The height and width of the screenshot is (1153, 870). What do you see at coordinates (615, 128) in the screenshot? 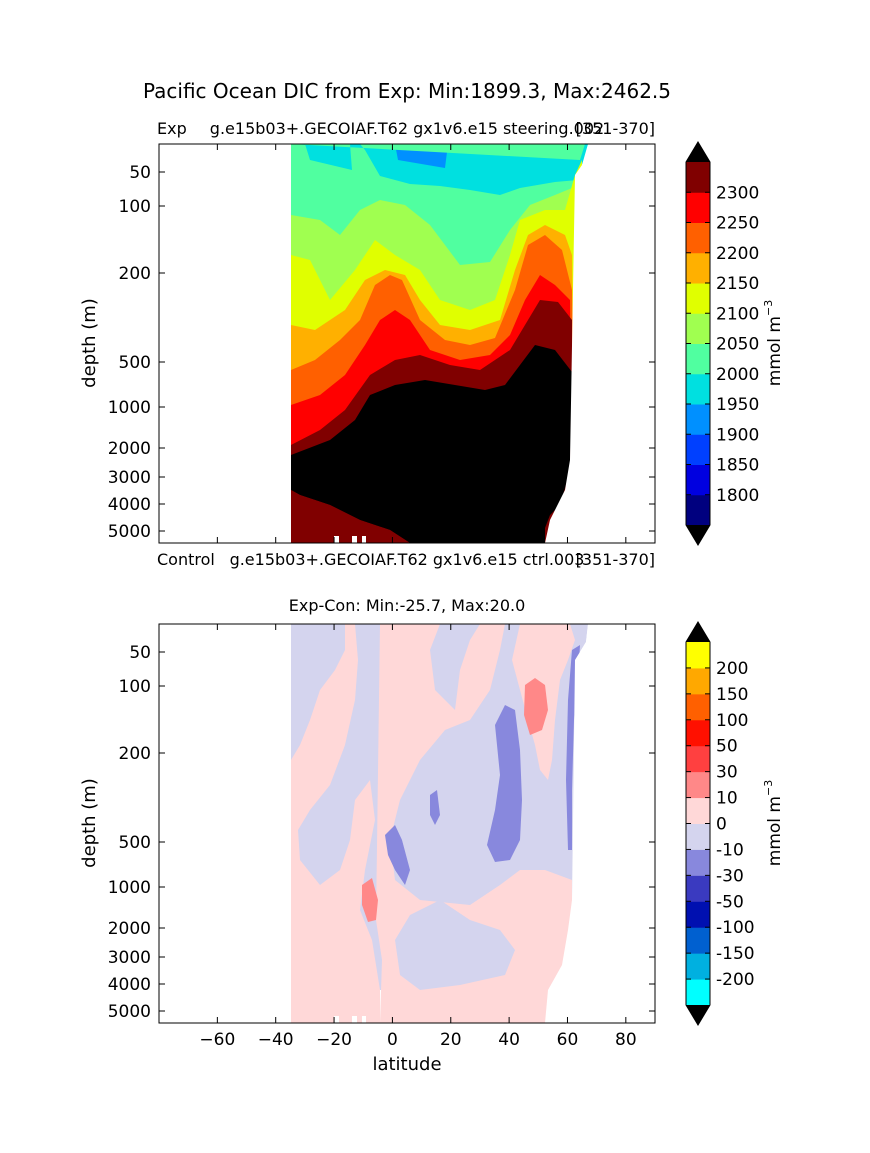
I see `top-title-right: [351-370]` at bounding box center [615, 128].